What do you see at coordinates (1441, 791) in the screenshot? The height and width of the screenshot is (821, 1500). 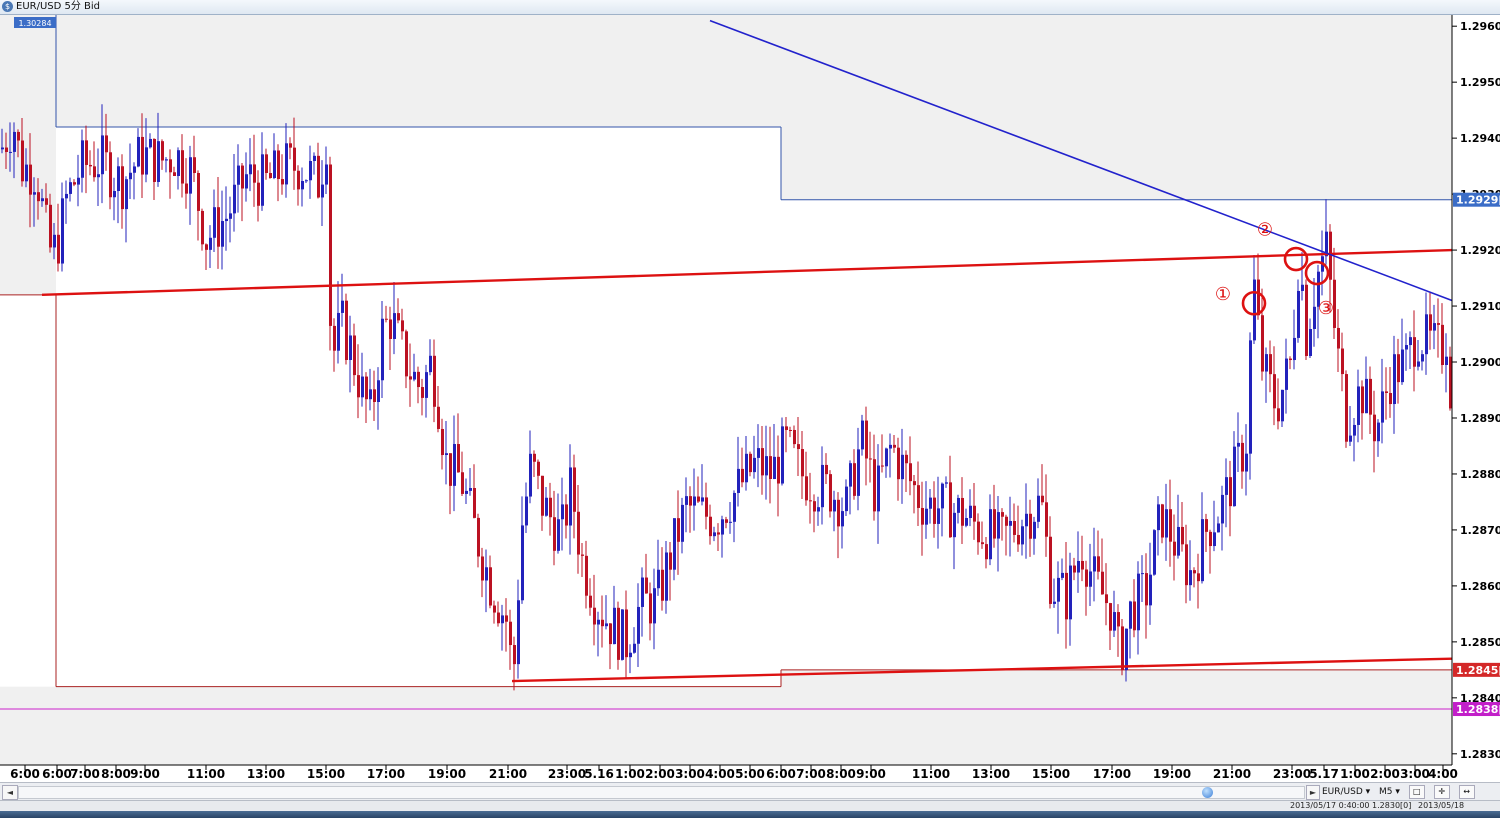 I see `crosshair-button: ✛` at bounding box center [1441, 791].